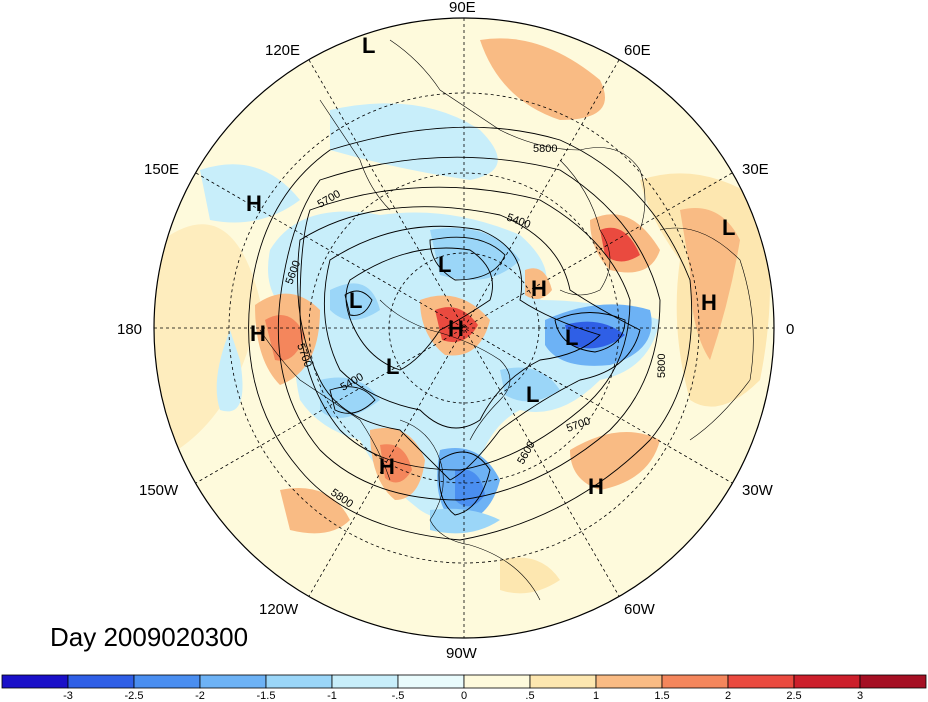 This screenshot has width=928, height=702. I want to click on lon-label-60w: 60W, so click(640, 609).